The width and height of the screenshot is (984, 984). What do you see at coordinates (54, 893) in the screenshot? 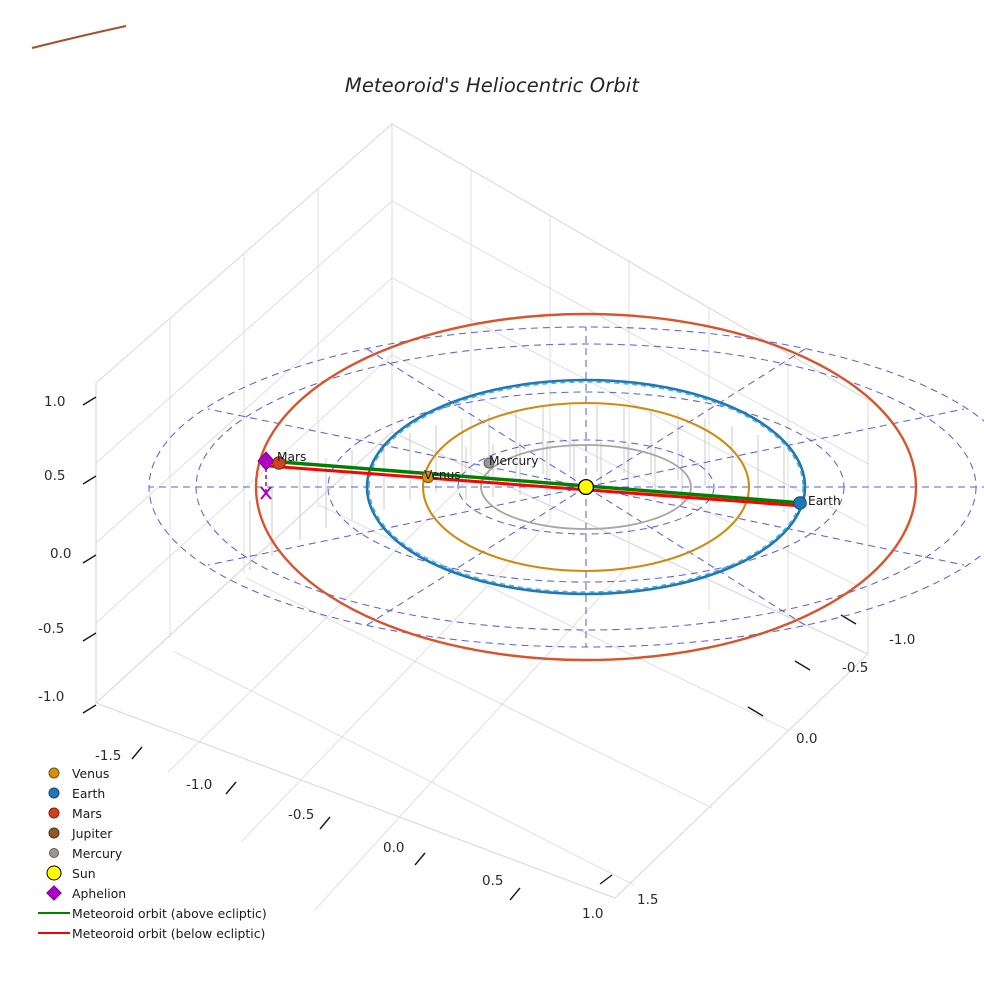
I see `aphelion-diamond-icon` at bounding box center [54, 893].